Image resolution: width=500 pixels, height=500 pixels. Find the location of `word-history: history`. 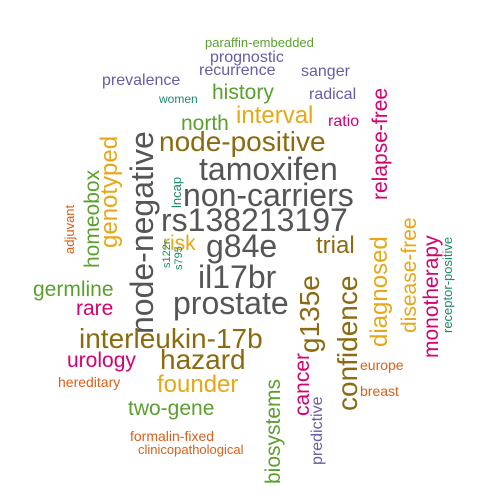

word-history: history is located at coordinates (243, 92).